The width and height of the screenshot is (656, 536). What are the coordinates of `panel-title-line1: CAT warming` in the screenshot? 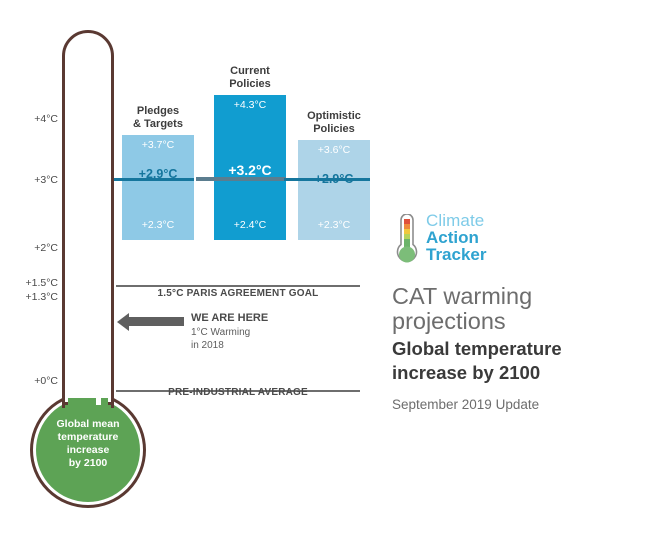 It's located at (462, 296).